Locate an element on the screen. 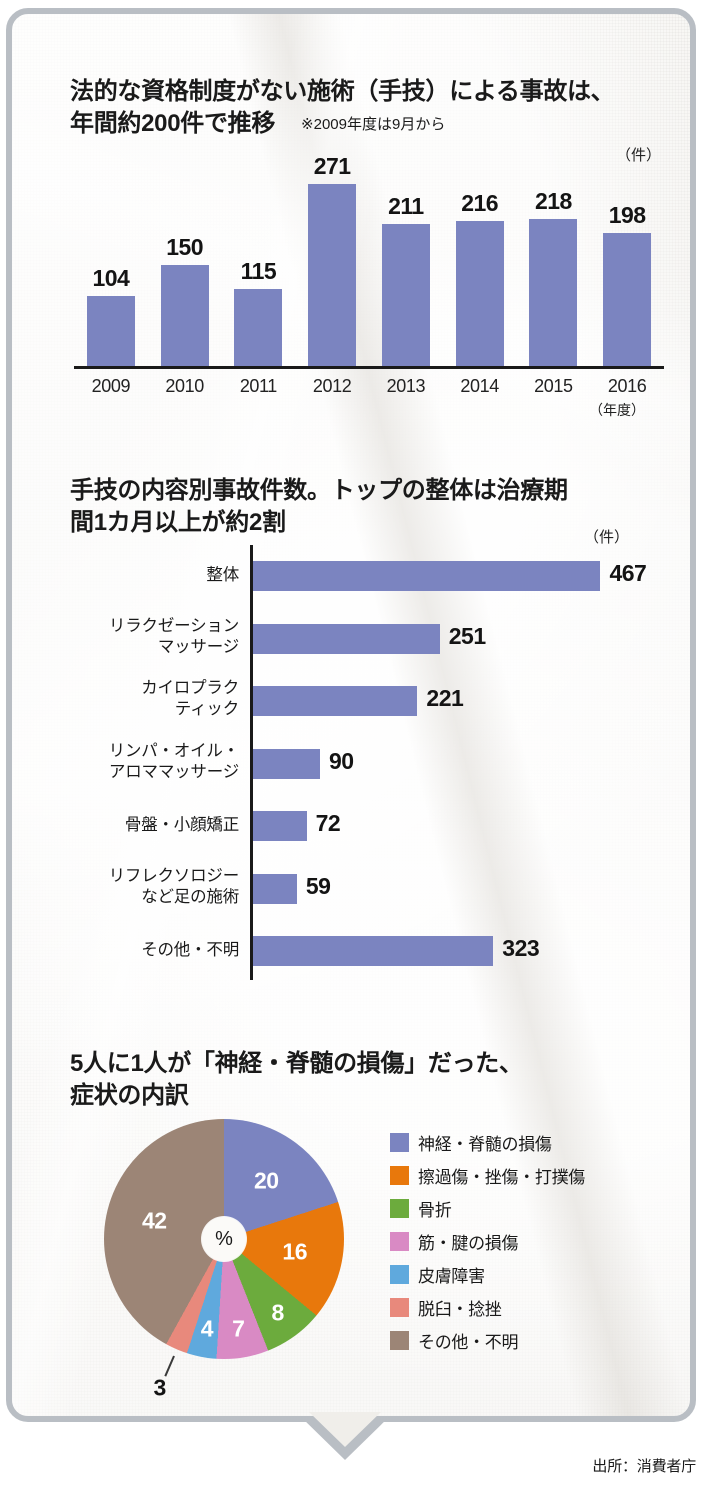 The width and height of the screenshot is (710, 1499). bytype-bar-value: 90 is located at coordinates (341, 760).